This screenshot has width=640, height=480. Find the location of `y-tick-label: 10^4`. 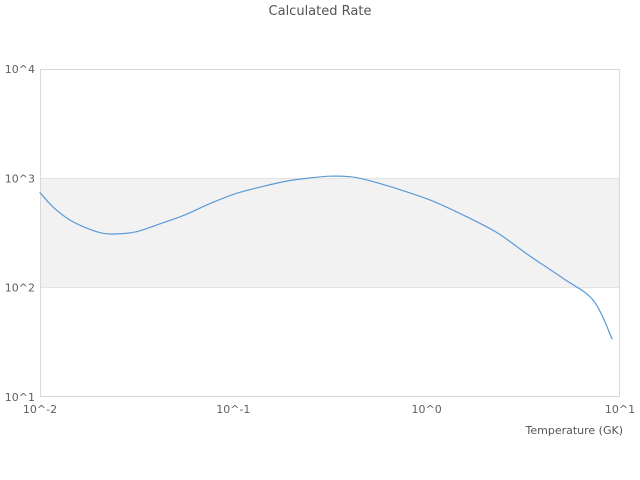

y-tick-label: 10^4 is located at coordinates (20, 69).